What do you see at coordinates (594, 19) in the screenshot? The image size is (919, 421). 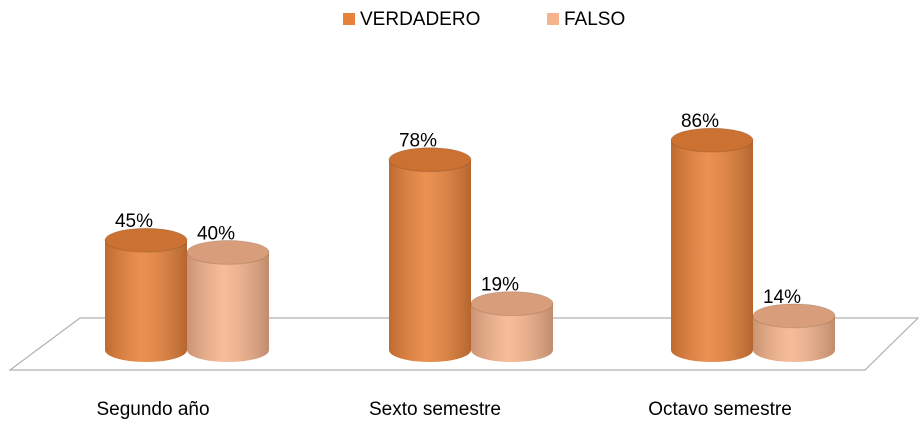 I see `legend-label: FALSO` at bounding box center [594, 19].